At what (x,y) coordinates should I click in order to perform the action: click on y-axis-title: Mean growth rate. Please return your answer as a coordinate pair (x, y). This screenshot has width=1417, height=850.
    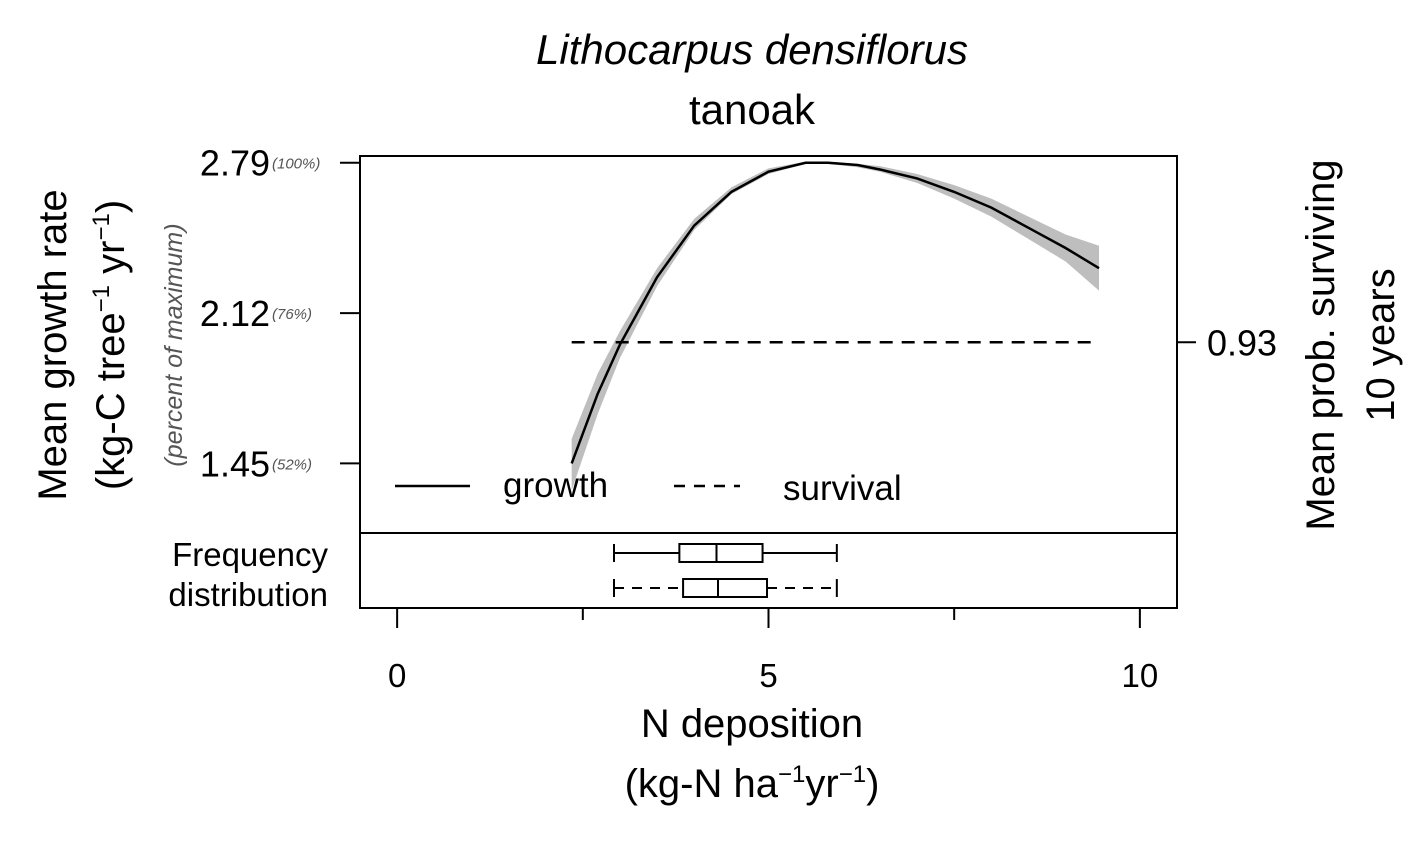
    Looking at the image, I should click on (53, 344).